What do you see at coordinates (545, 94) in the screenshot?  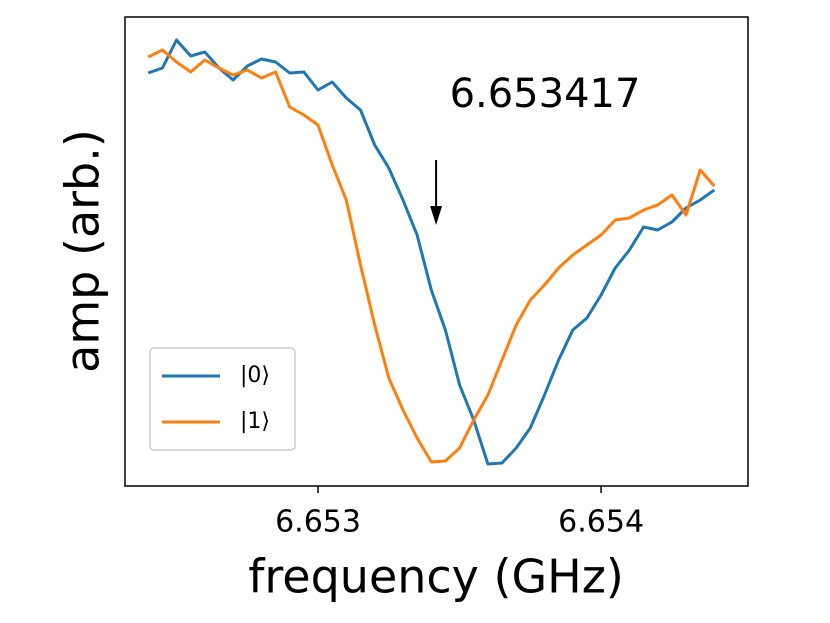 I see `annotation-text: 6.653417` at bounding box center [545, 94].